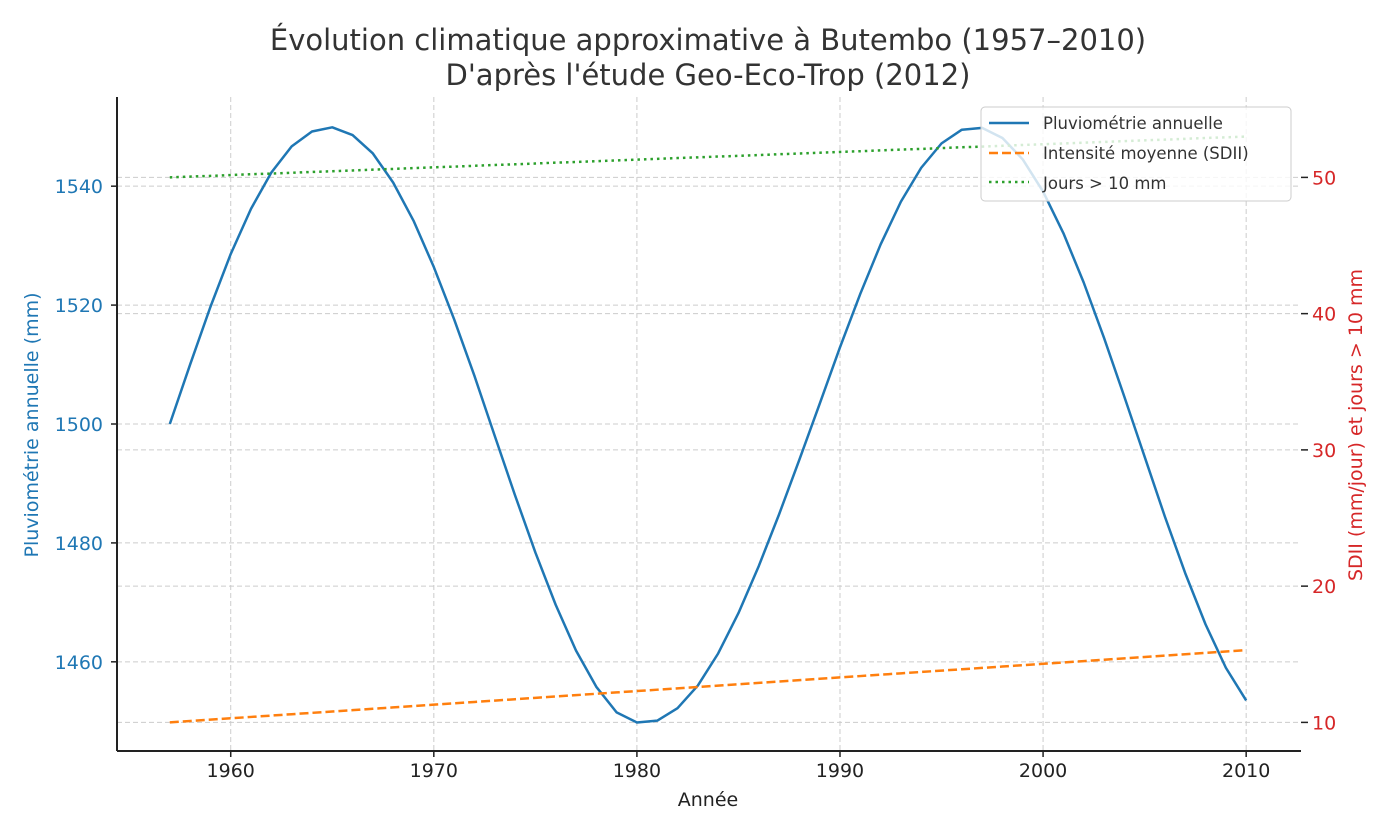 The image size is (1388, 833). Describe the element at coordinates (738, 766) in the screenshot. I see `x-axis: 1960 1970 1980 1990 2000 2010` at that location.